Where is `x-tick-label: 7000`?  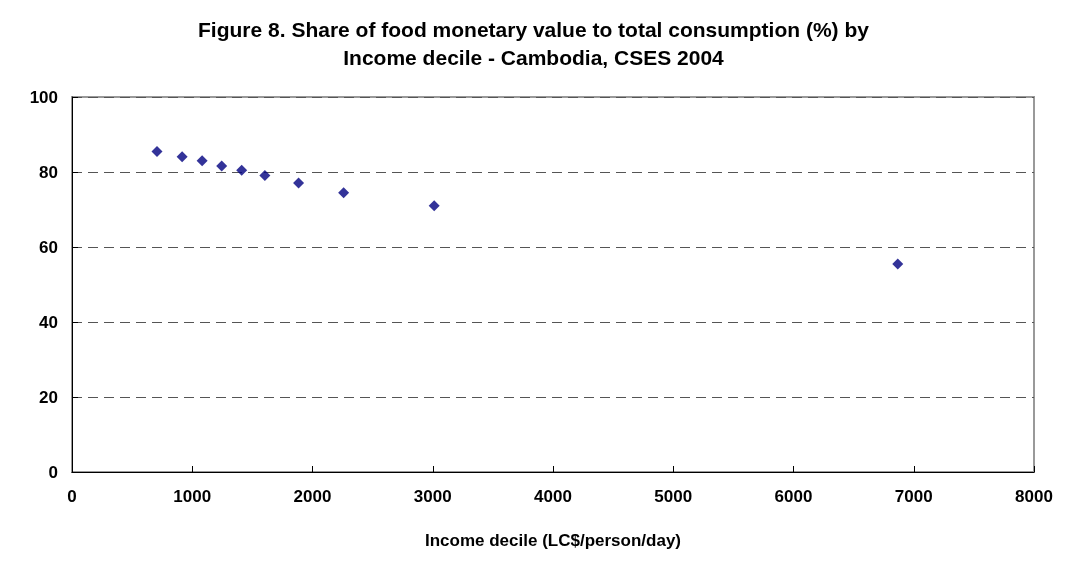
x-tick-label: 7000 is located at coordinates (913, 496).